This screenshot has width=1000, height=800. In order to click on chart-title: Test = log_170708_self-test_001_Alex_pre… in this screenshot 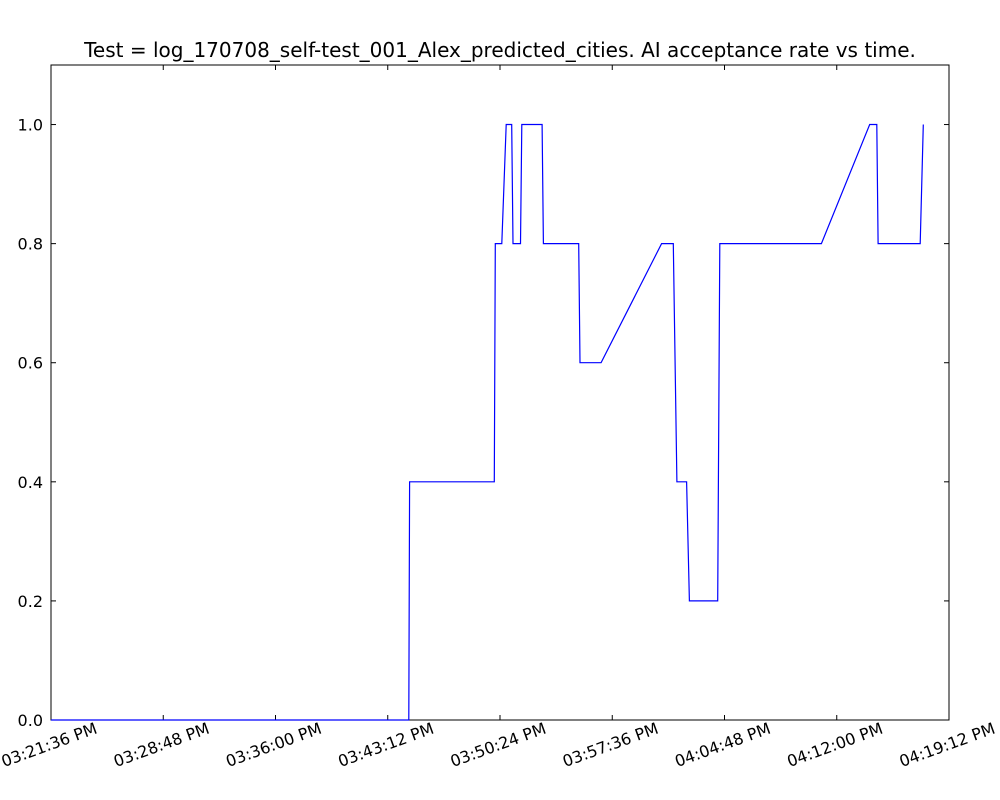, I will do `click(499, 50)`.